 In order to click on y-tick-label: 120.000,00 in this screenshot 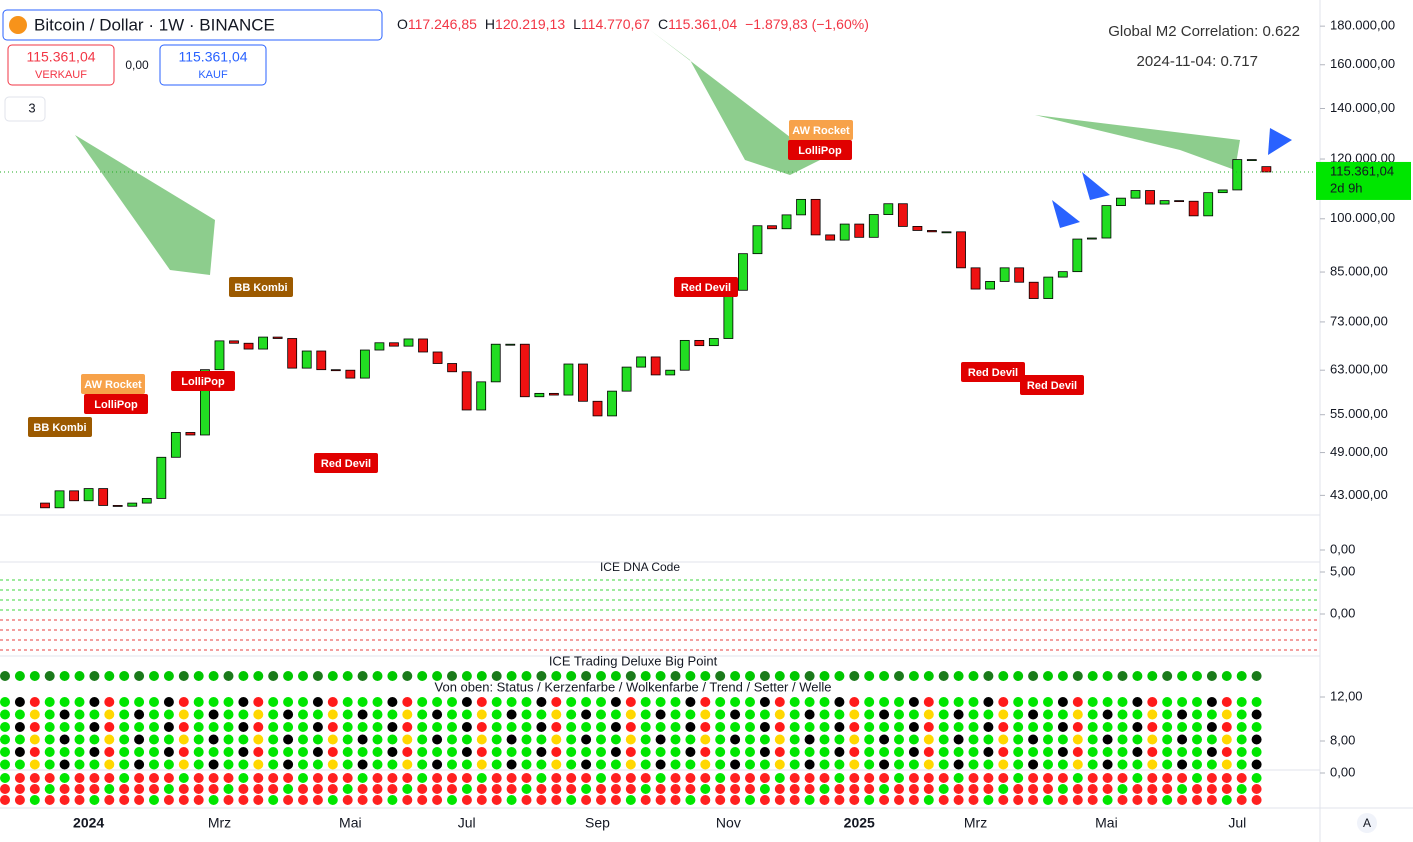, I will do `click(1362, 157)`.